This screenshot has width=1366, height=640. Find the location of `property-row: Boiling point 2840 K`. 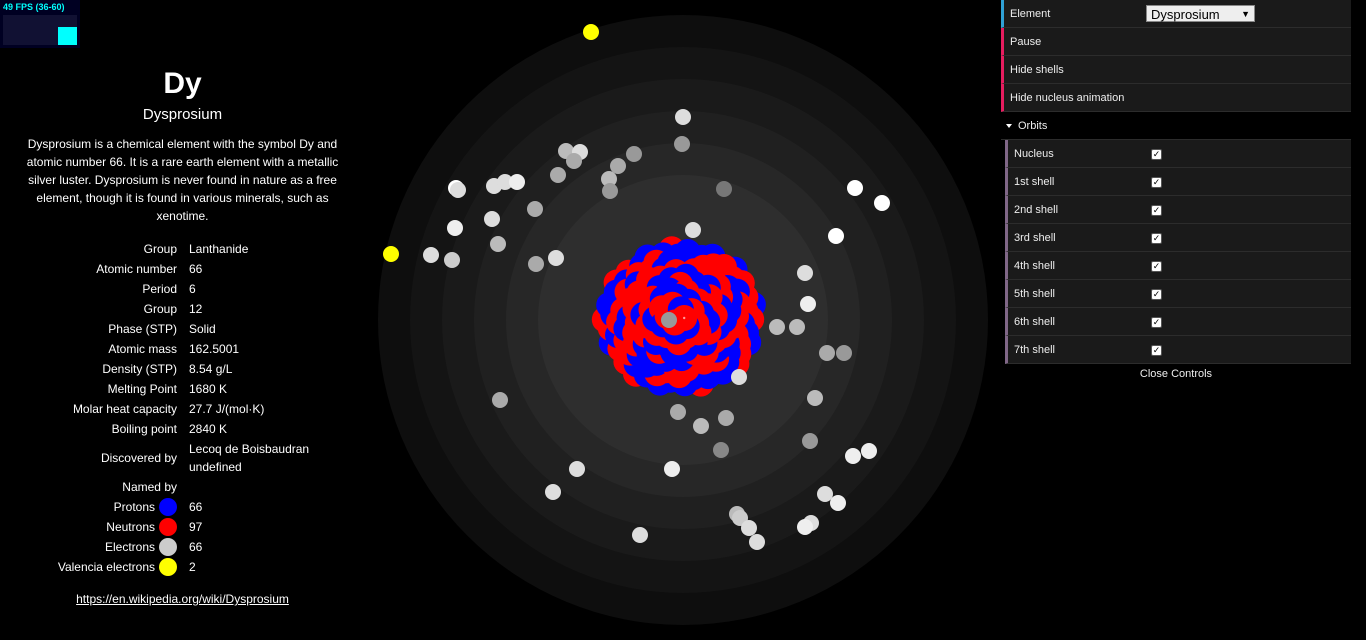

property-row: Boiling point 2840 K is located at coordinates (169, 429).